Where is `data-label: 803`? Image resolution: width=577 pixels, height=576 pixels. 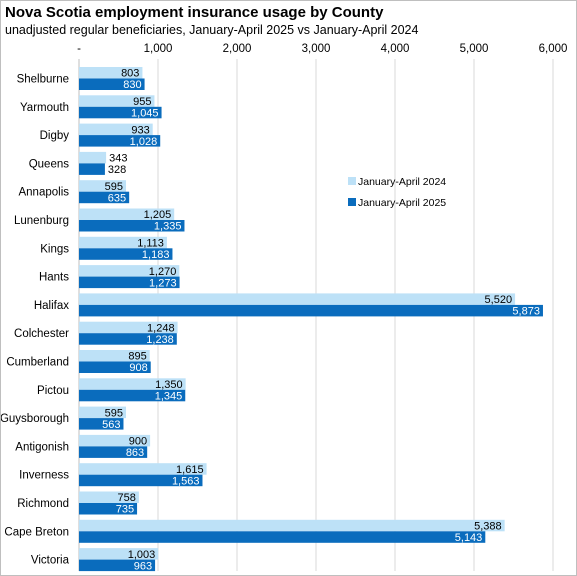
data-label: 803 is located at coordinates (130, 74).